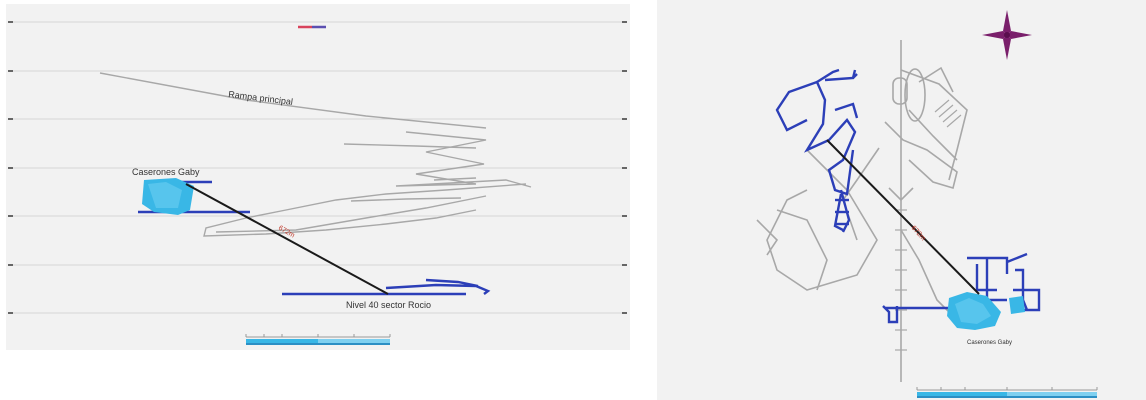 The height and width of the screenshot is (400, 1146). Describe the element at coordinates (318, 339) in the screenshot. I see `scale-bar-section` at that location.